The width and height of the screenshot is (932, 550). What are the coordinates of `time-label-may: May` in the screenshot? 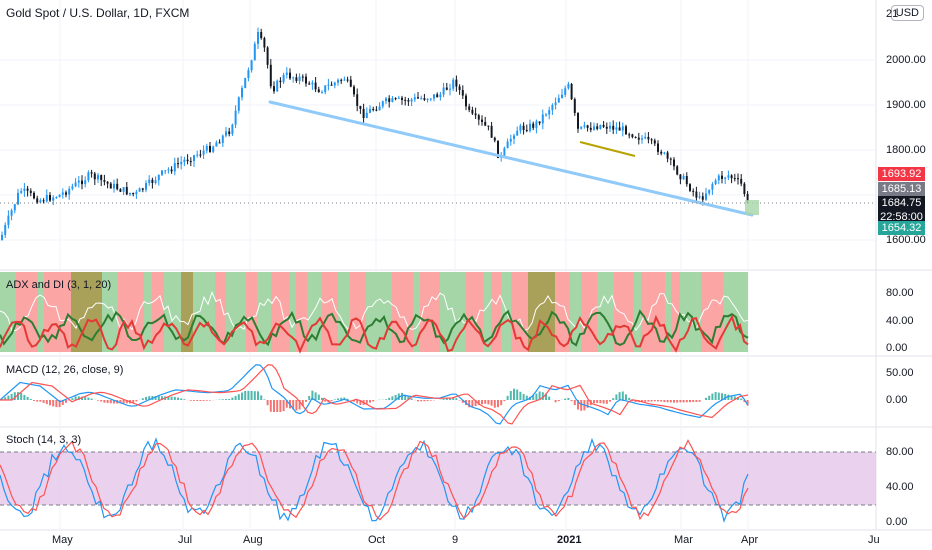 It's located at (62, 540).